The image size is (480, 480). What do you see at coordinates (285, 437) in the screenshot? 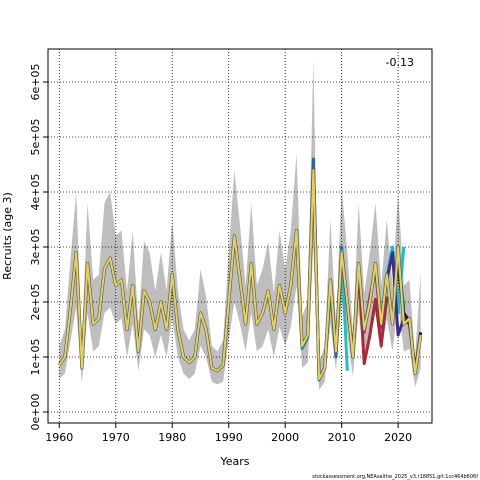
I see `x-tick-label: 2000` at bounding box center [285, 437].